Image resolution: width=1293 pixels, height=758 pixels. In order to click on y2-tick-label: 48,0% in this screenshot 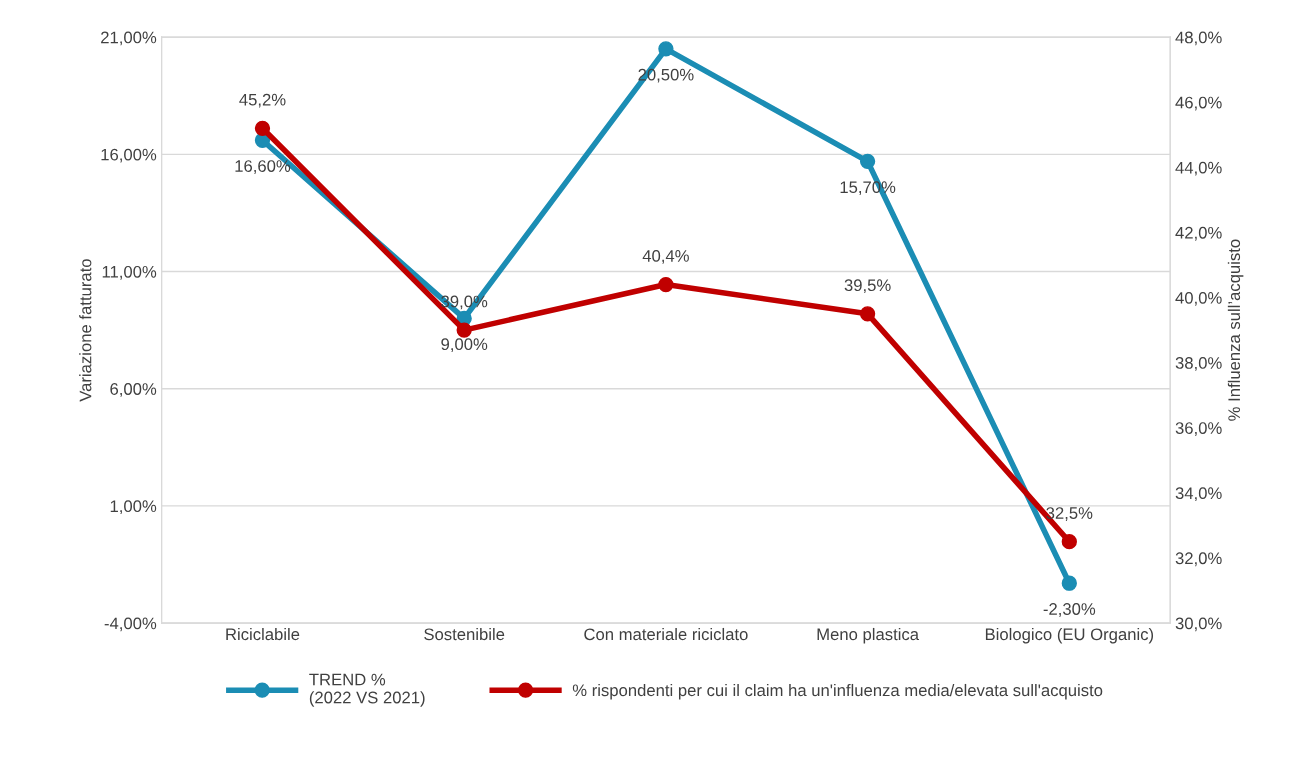, I will do `click(1198, 38)`.